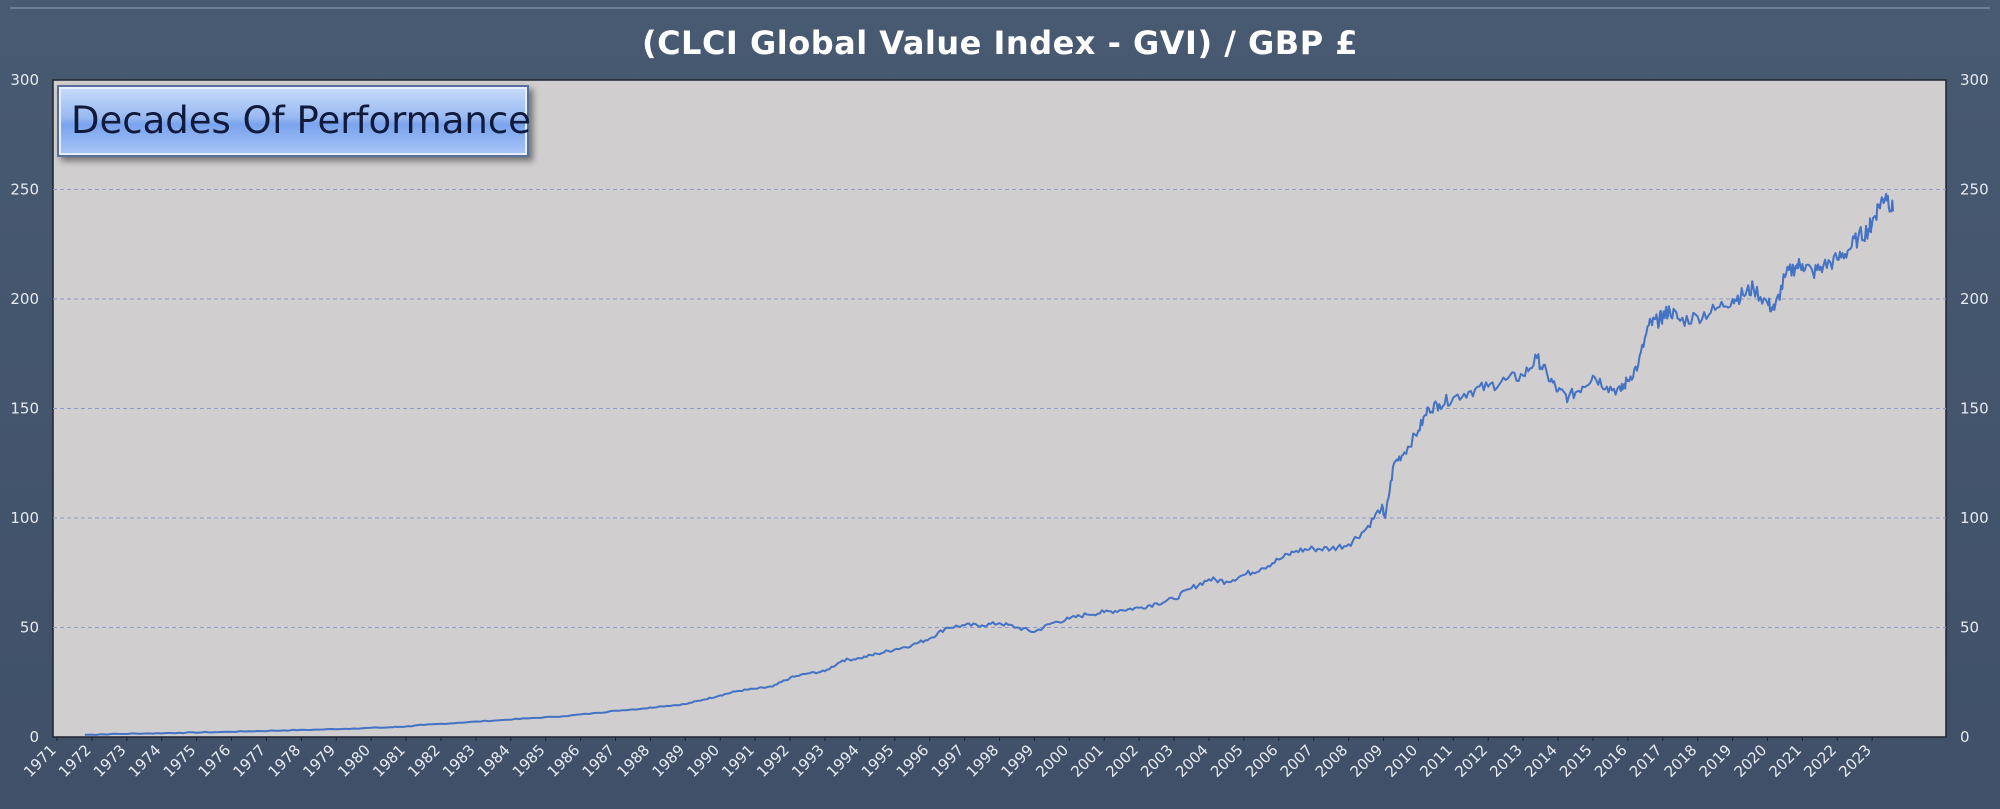 This screenshot has height=809, width=2000. I want to click on y-tick-left-50: 50, so click(29, 628).